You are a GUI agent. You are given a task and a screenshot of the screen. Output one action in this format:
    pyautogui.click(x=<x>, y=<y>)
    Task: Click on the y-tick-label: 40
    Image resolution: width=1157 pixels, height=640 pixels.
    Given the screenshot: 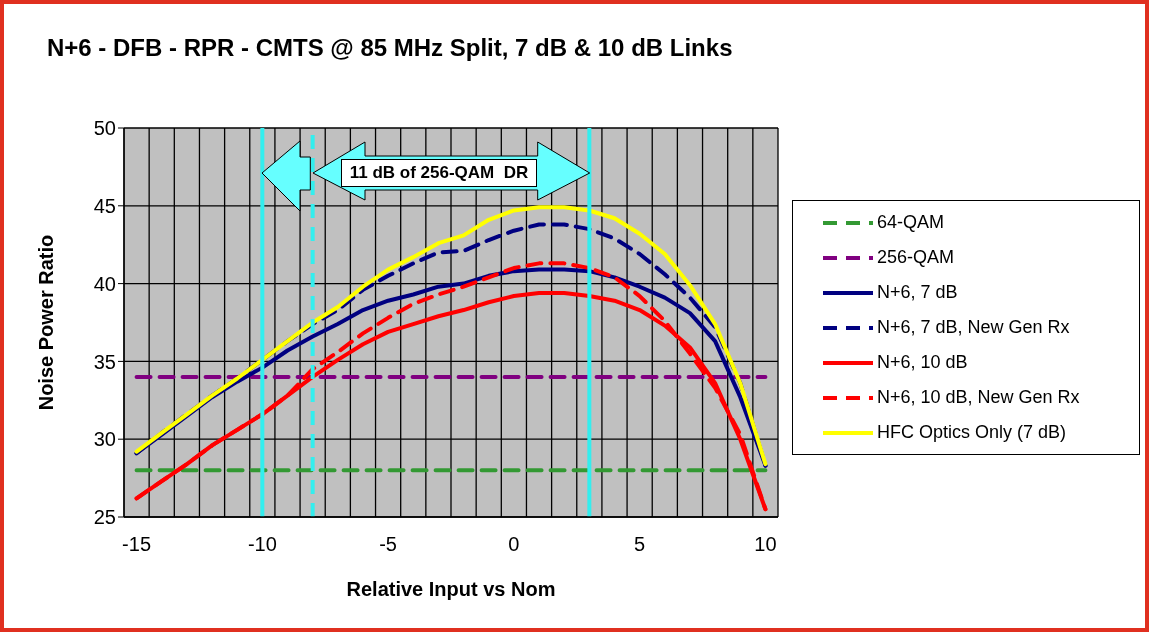 What is the action you would take?
    pyautogui.click(x=104, y=283)
    